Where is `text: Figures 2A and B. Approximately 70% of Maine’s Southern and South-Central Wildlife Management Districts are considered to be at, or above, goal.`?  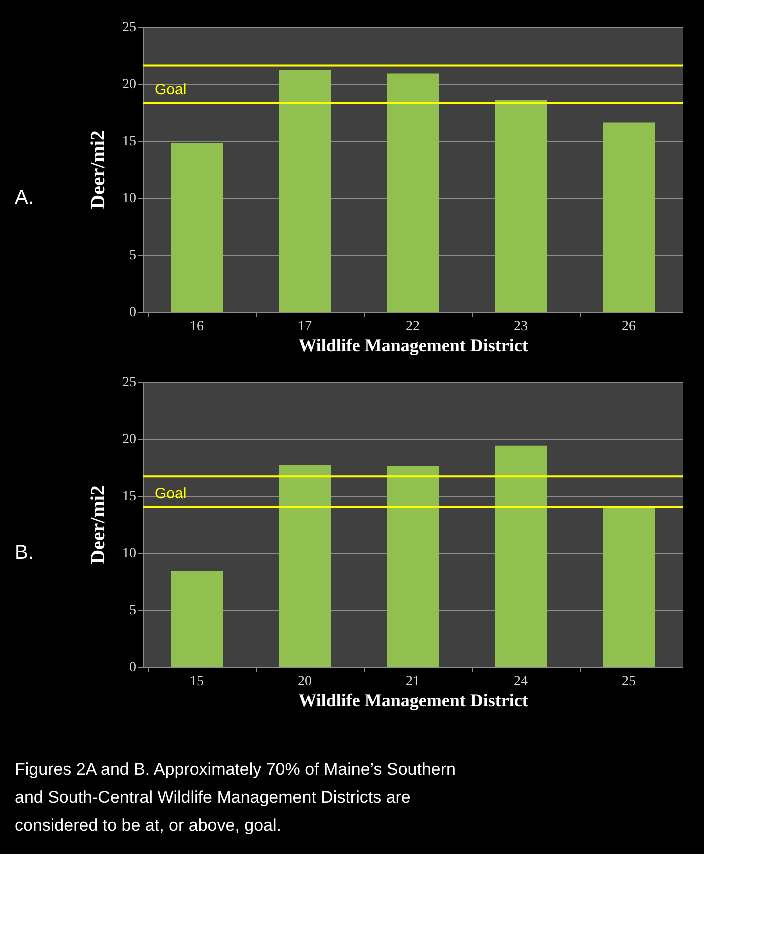
text: Figures 2A and B. Approximately 70% of Maine’s Southern and South-Central Wildlife Management Districts are considered to be at, or above, goal. is located at coordinates (235, 797).